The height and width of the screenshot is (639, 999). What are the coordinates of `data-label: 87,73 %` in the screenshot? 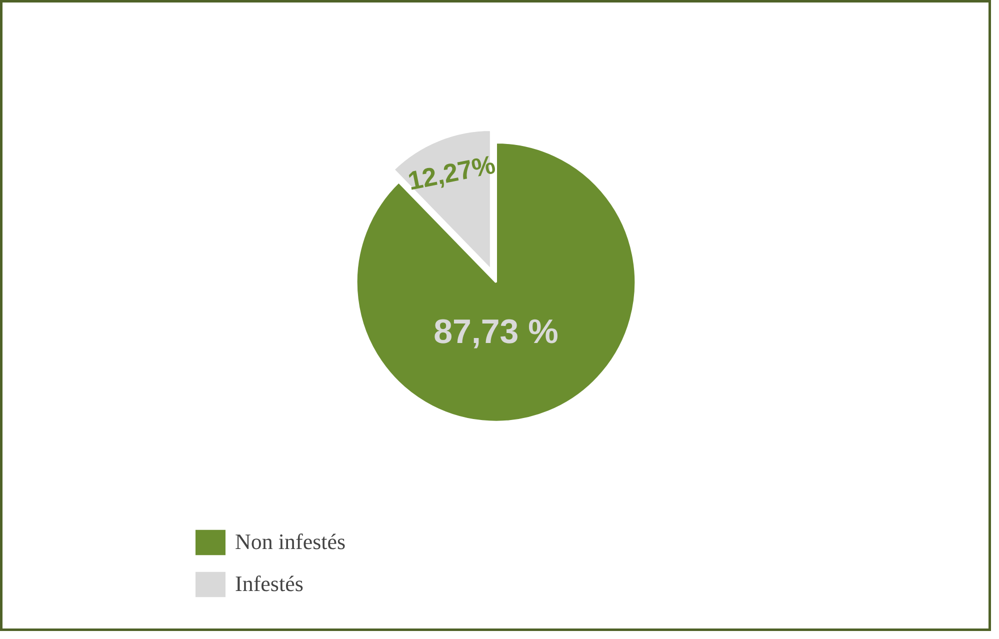 It's located at (496, 331).